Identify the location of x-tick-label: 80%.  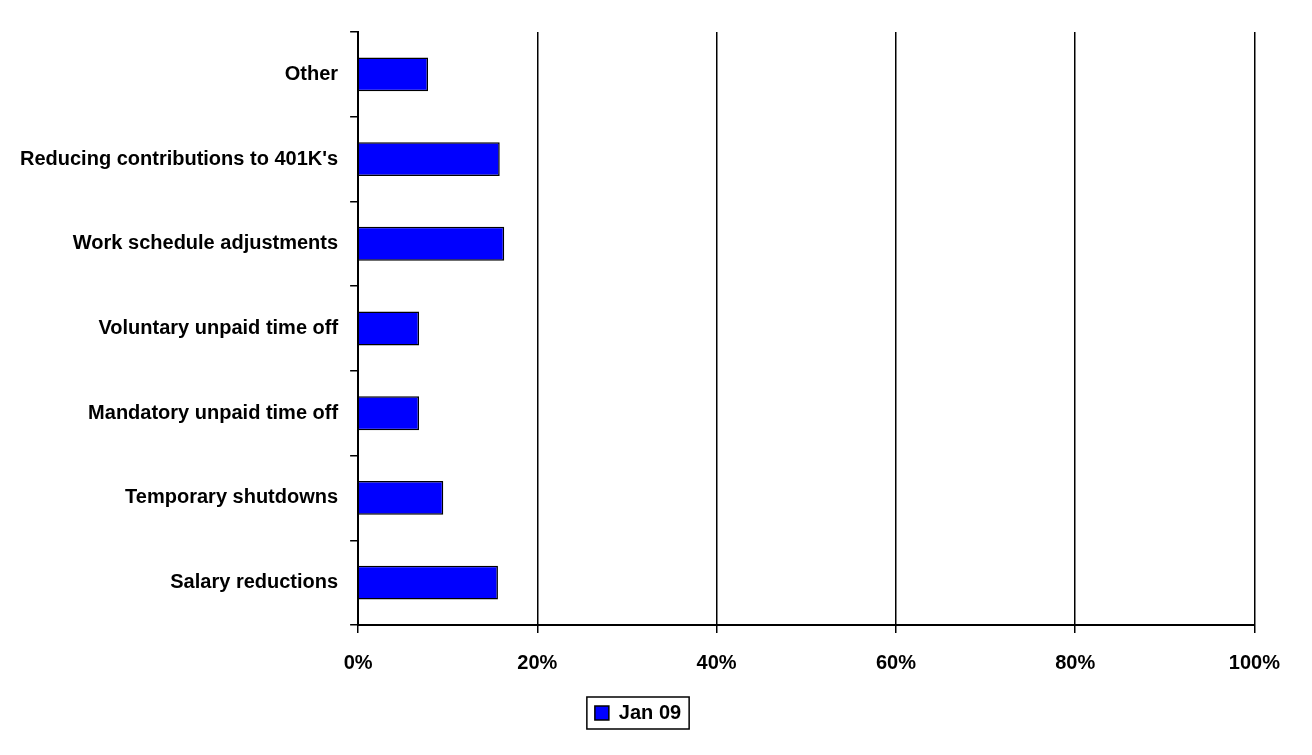
(1075, 661).